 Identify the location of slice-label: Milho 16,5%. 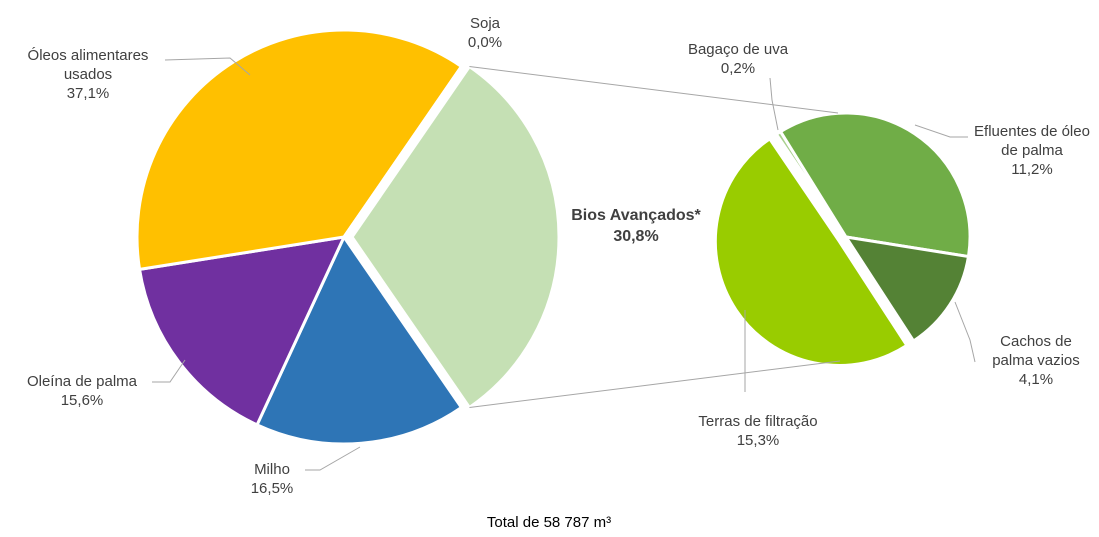
(272, 479).